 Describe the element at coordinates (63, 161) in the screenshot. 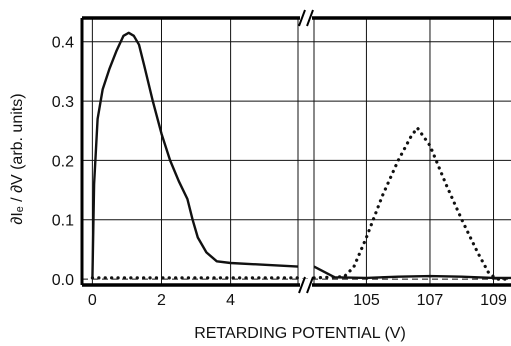

I see `y-tick-label: 0.2` at that location.